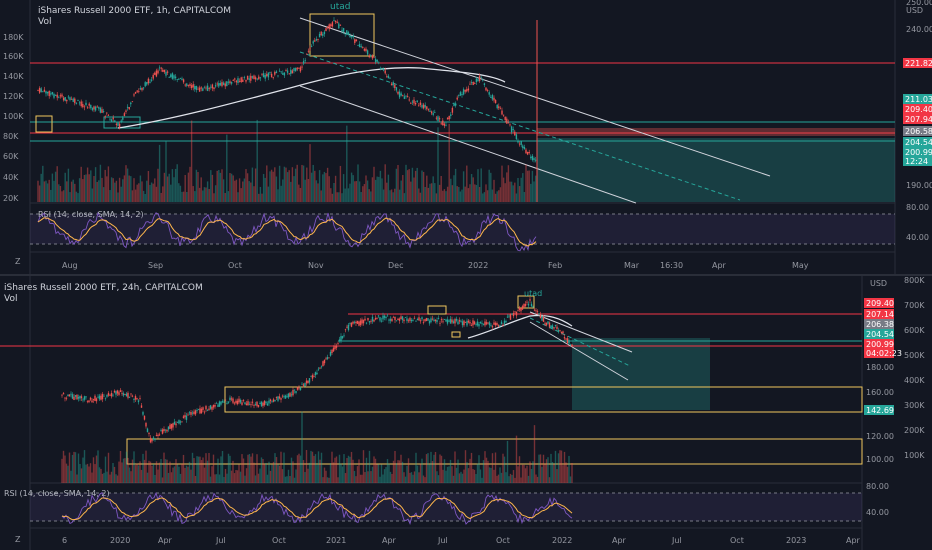  What do you see at coordinates (526, 302) in the screenshot?
I see `bottom-utad-box` at bounding box center [526, 302].